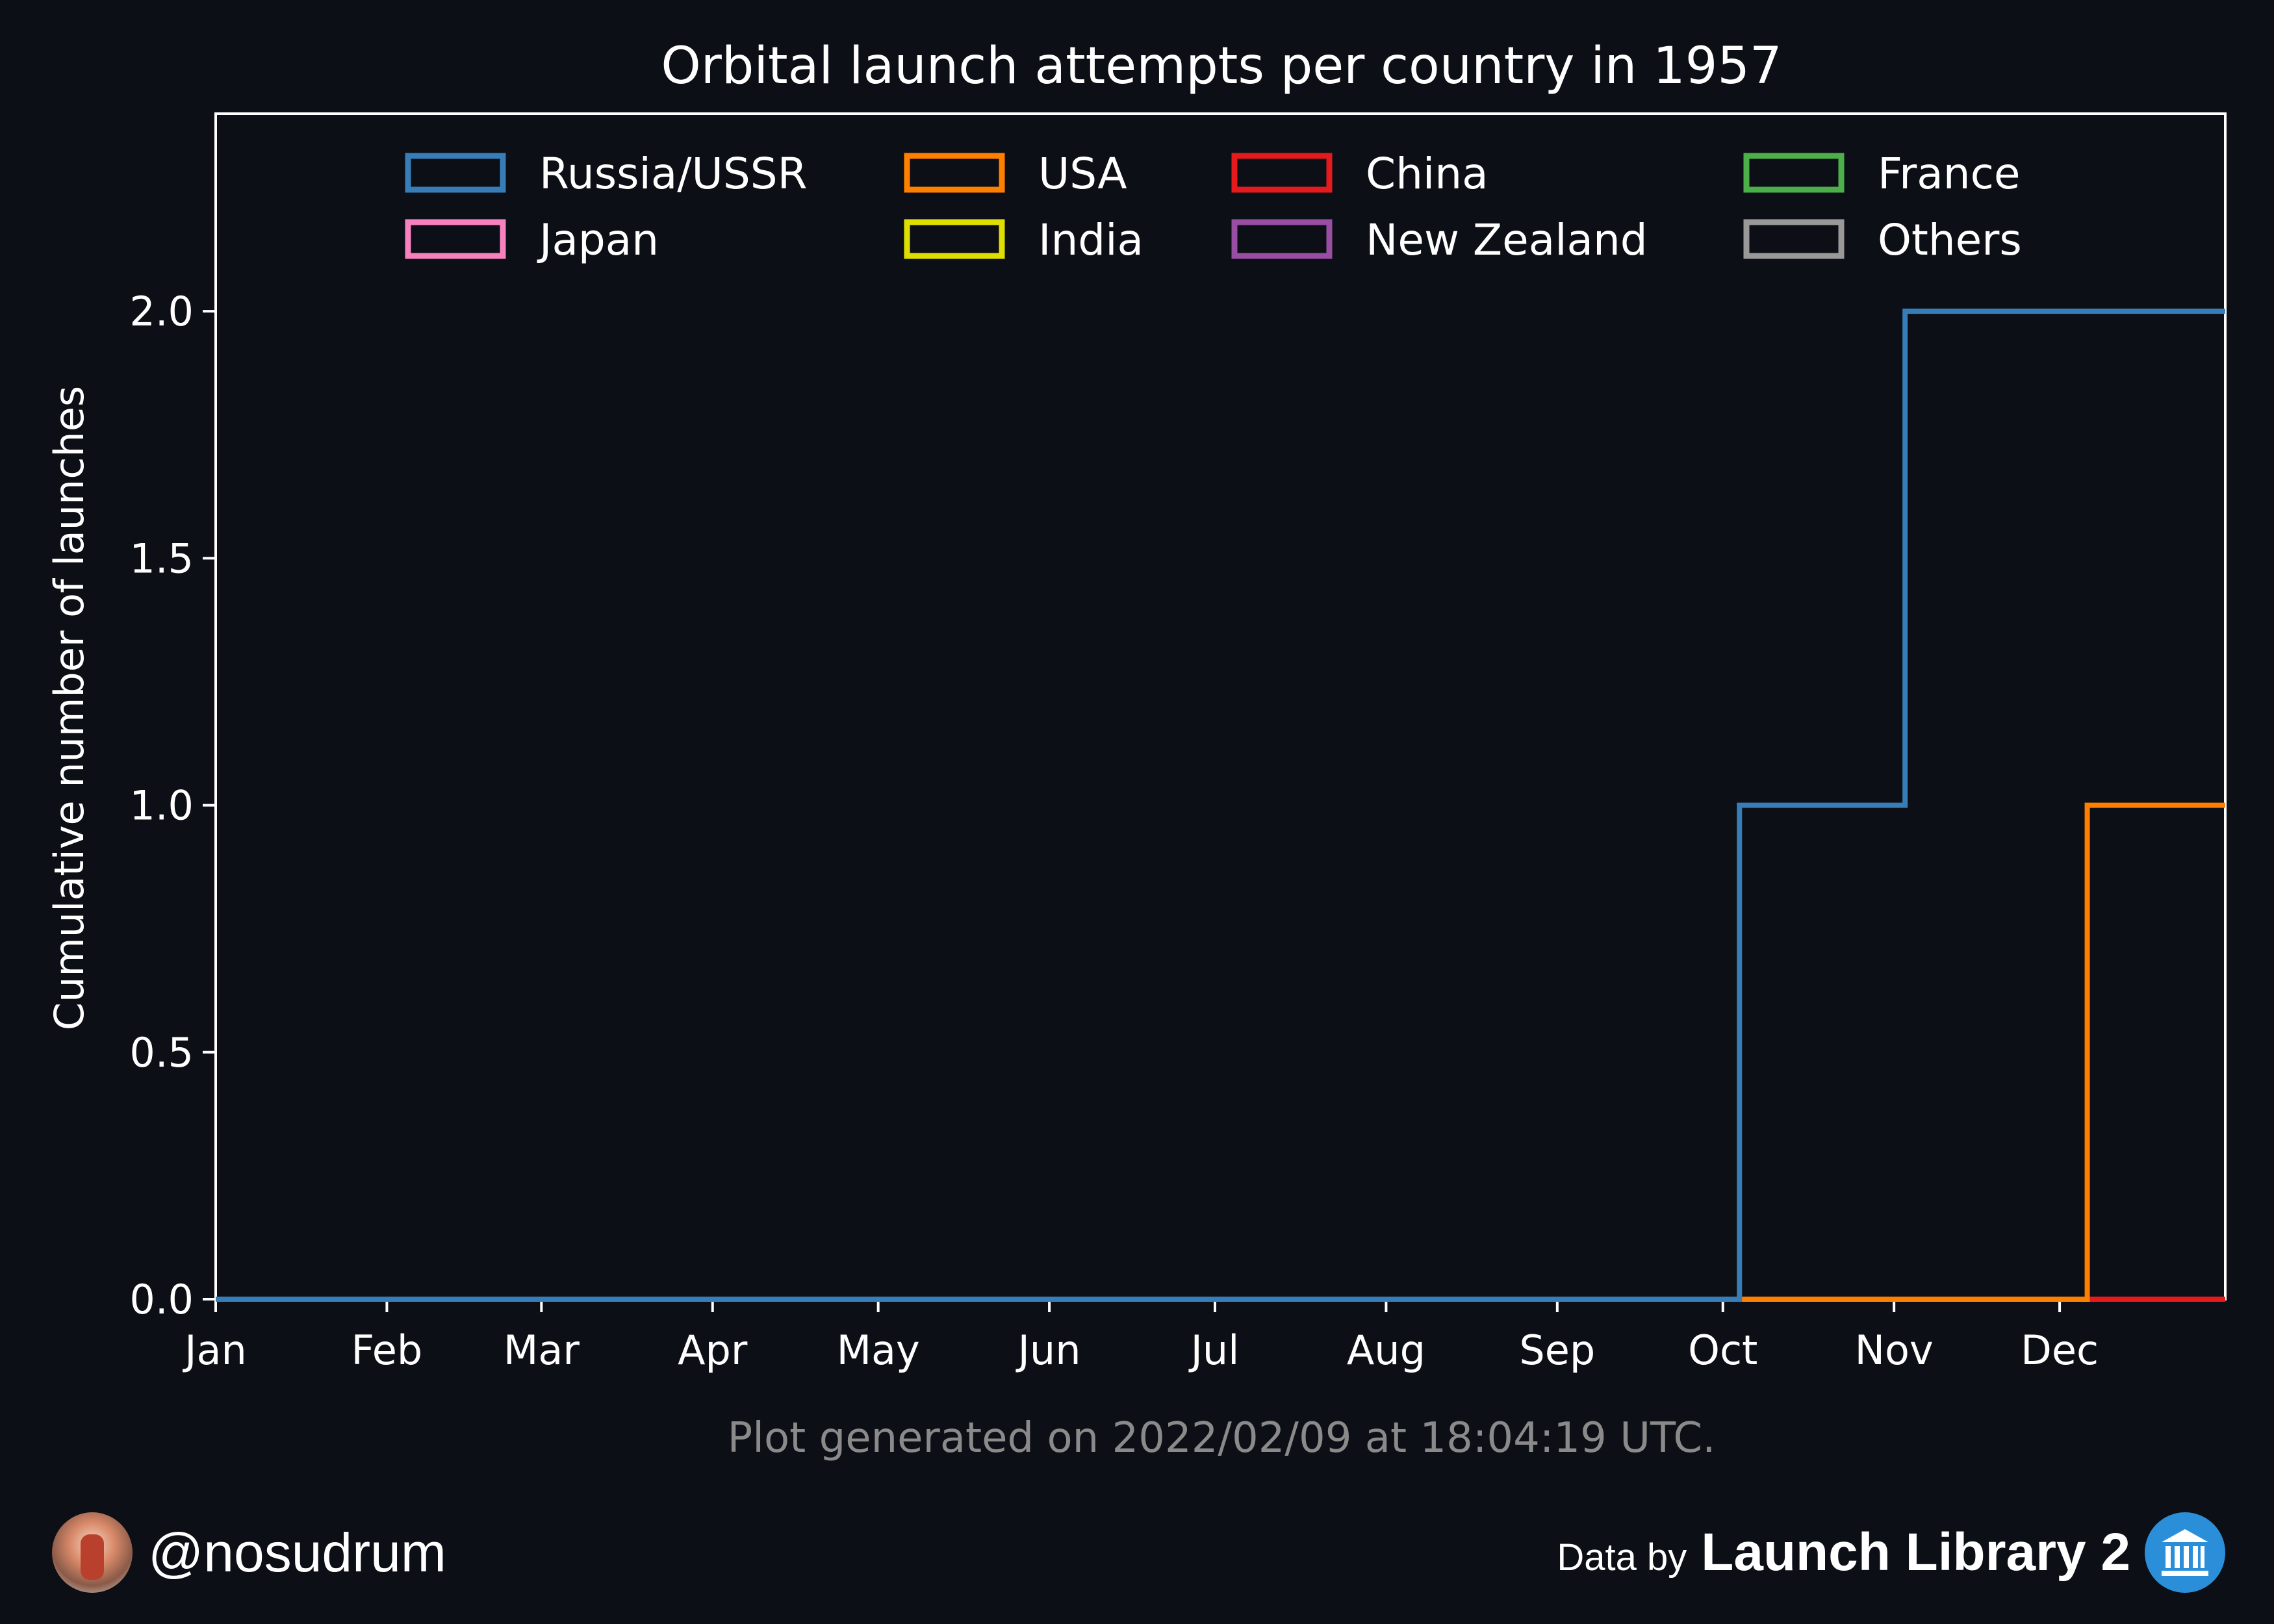  What do you see at coordinates (1722, 1350) in the screenshot?
I see `x-tick-label: Oct` at bounding box center [1722, 1350].